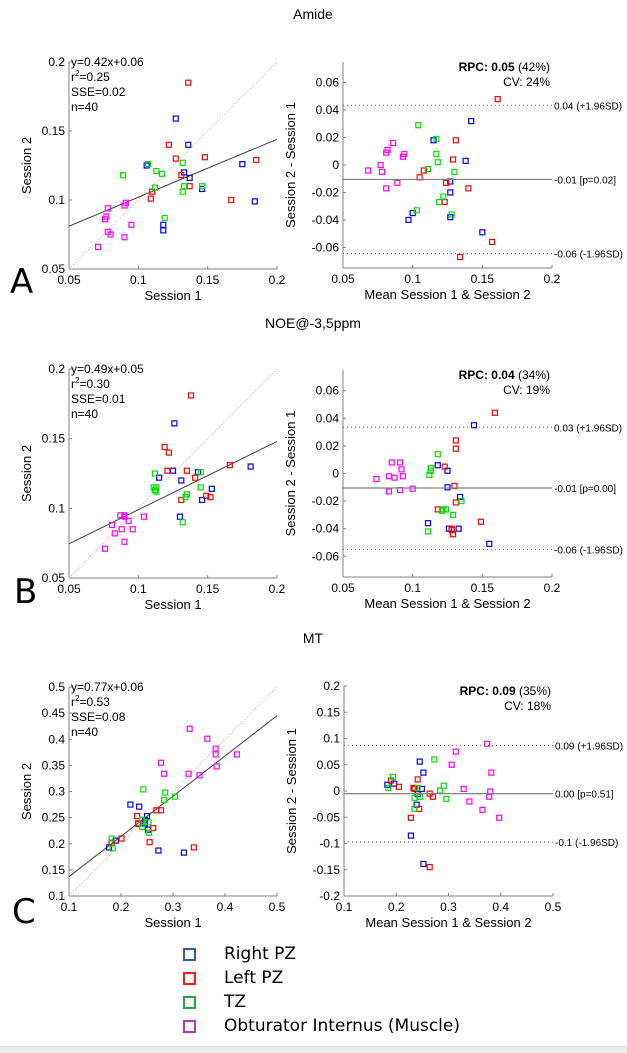  What do you see at coordinates (326, 501) in the screenshot?
I see `y-tick-label: -0.02` at bounding box center [326, 501].